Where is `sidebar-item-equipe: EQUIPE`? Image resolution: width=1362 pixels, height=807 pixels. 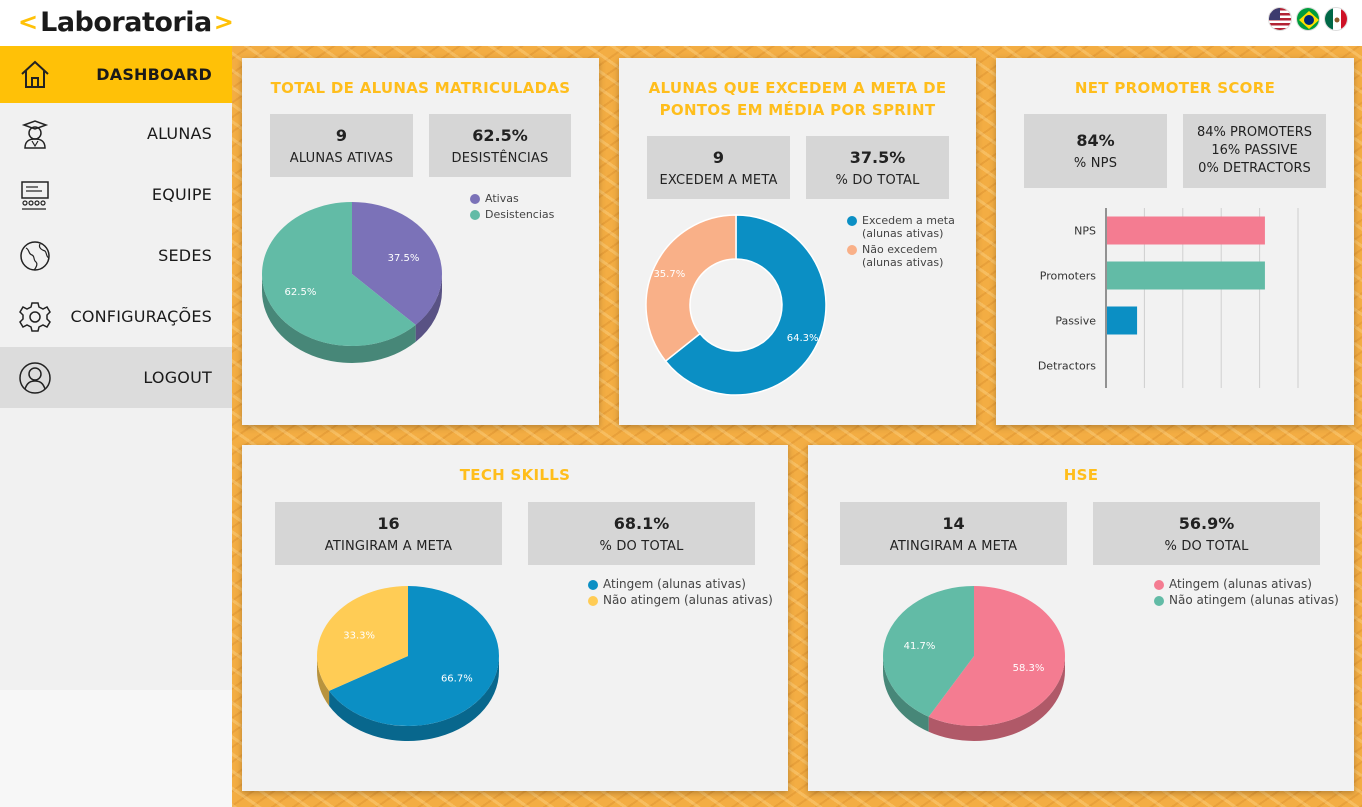
sidebar-item-equipe: EQUIPE is located at coordinates (116, 194).